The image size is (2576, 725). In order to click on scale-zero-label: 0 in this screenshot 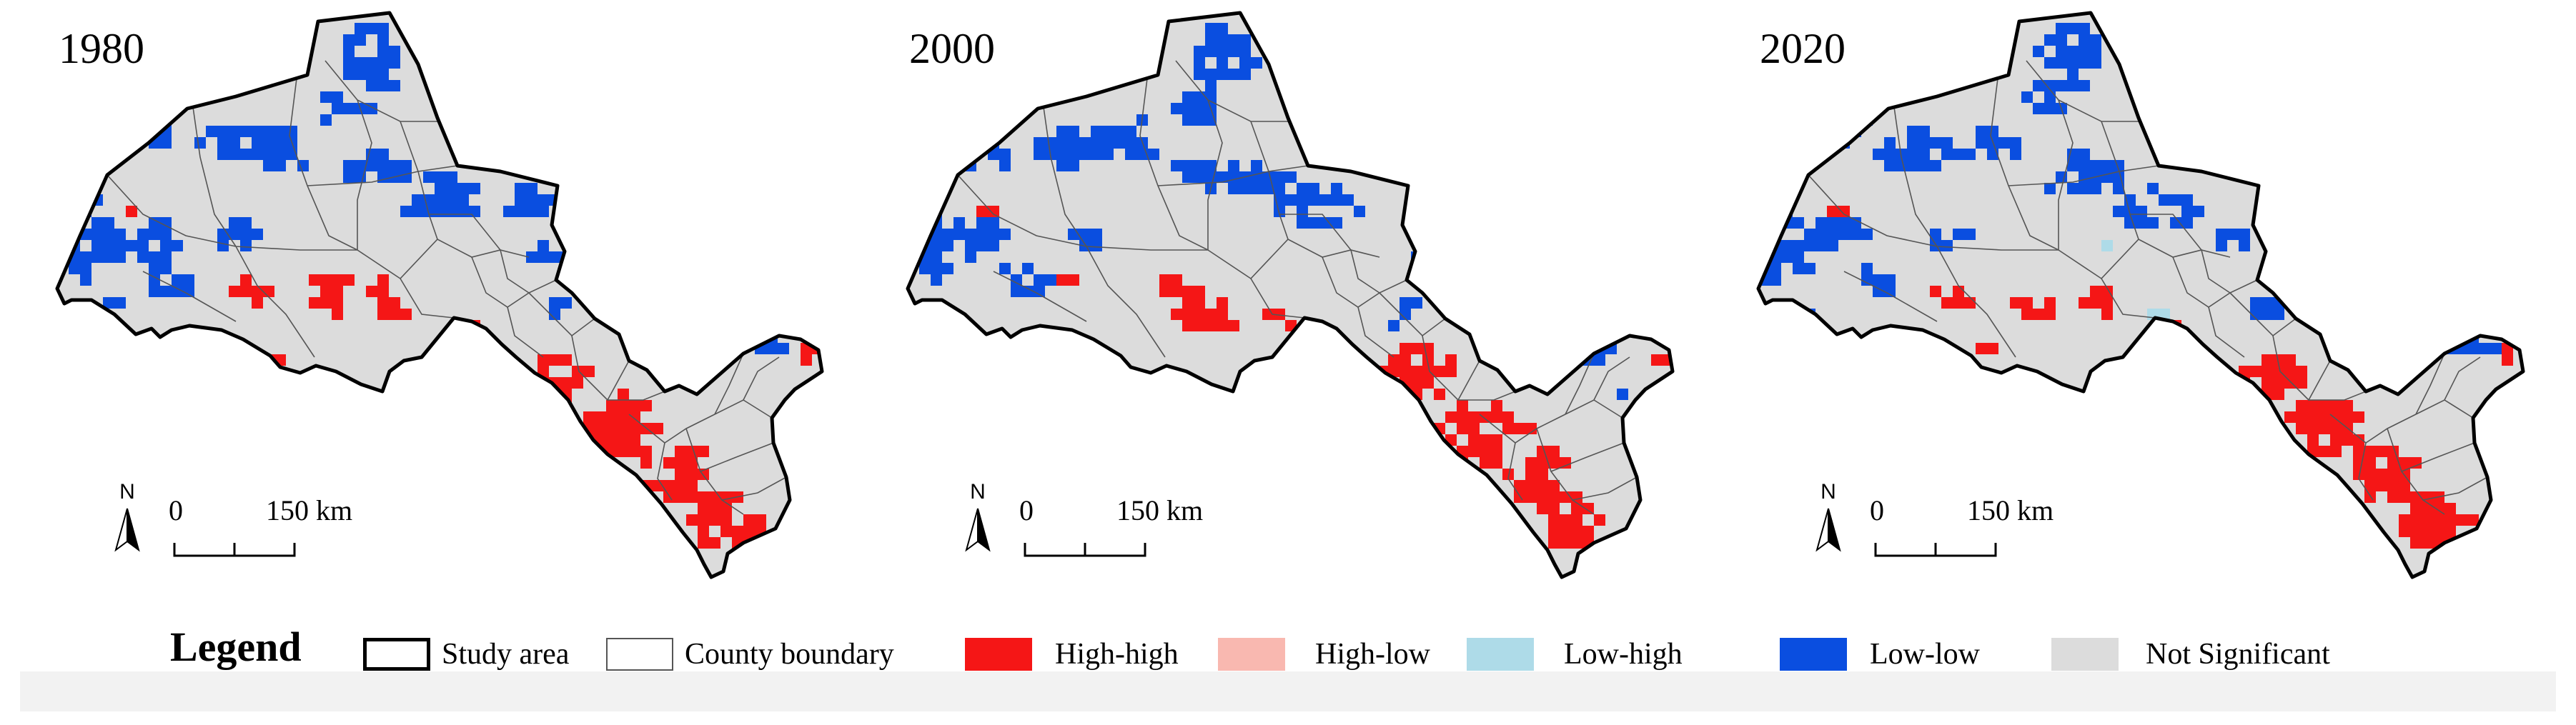, I will do `click(1027, 510)`.